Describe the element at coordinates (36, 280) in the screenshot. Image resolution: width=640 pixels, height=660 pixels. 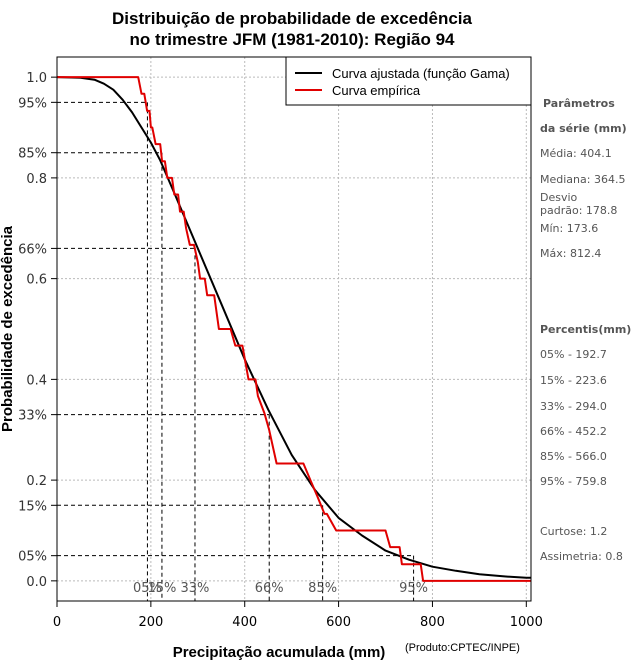
I see `y-tick-label: 0.6` at that location.